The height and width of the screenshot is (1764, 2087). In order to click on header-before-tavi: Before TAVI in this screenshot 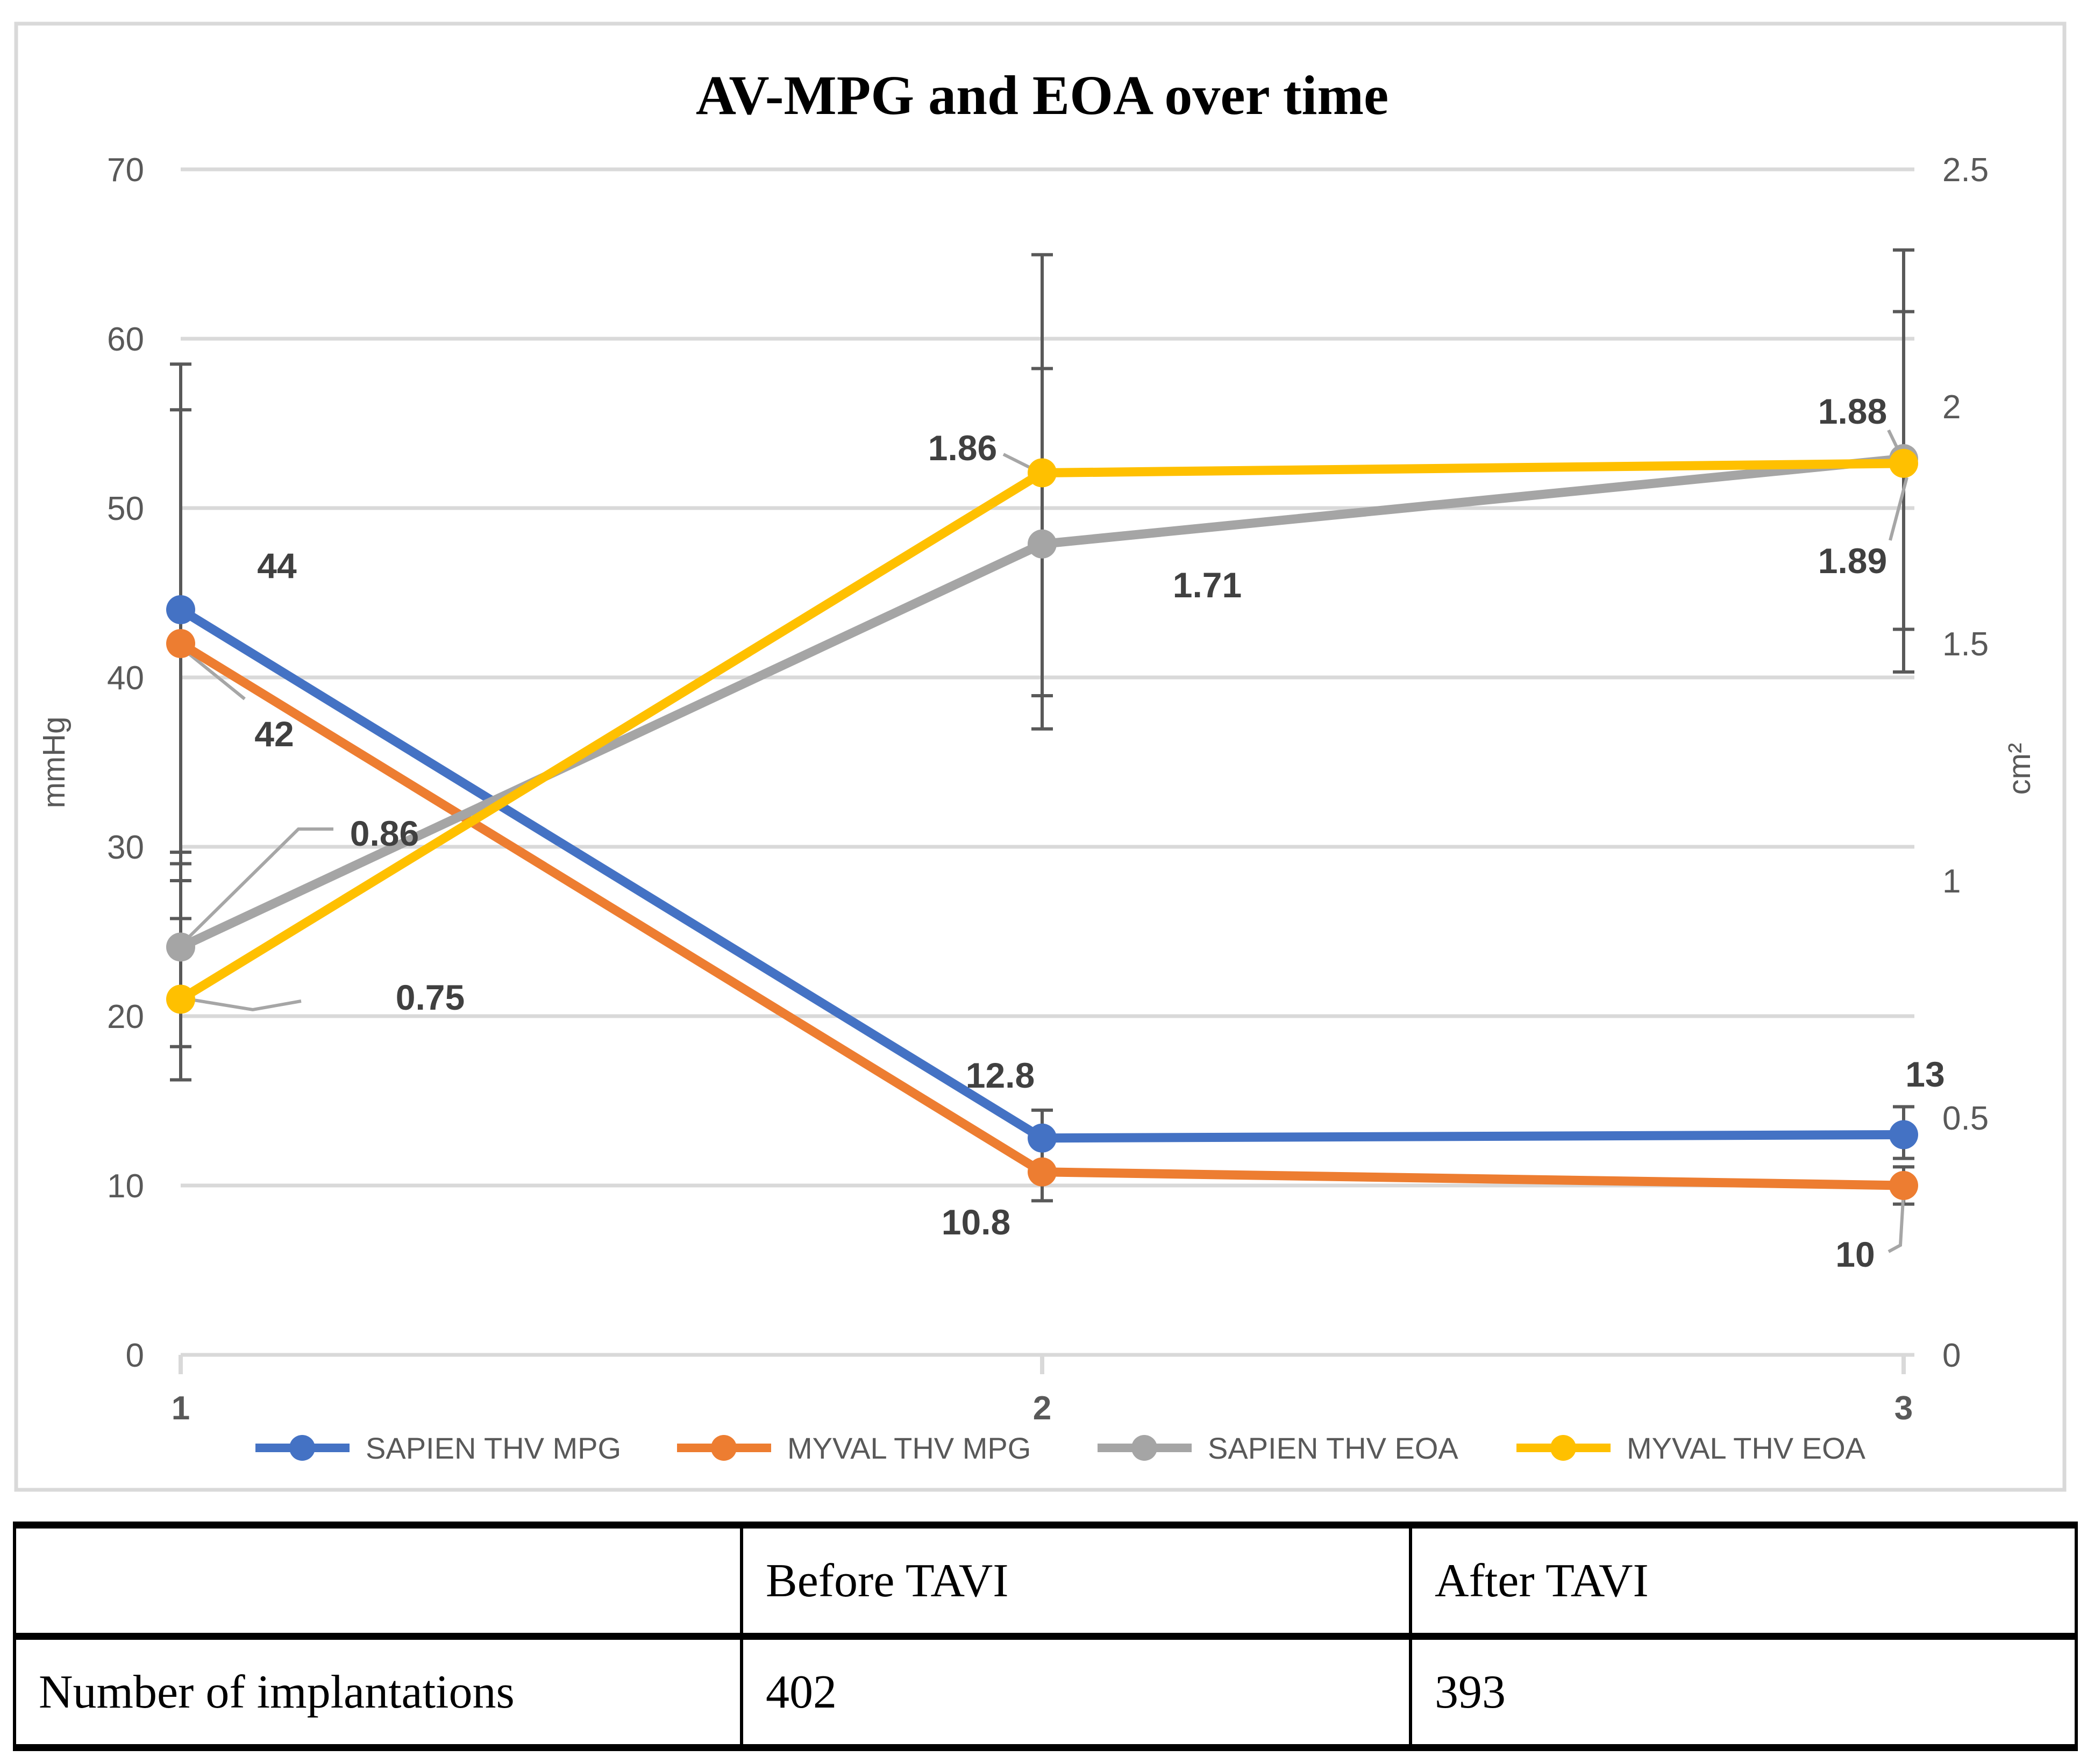, I will do `click(1076, 1581)`.